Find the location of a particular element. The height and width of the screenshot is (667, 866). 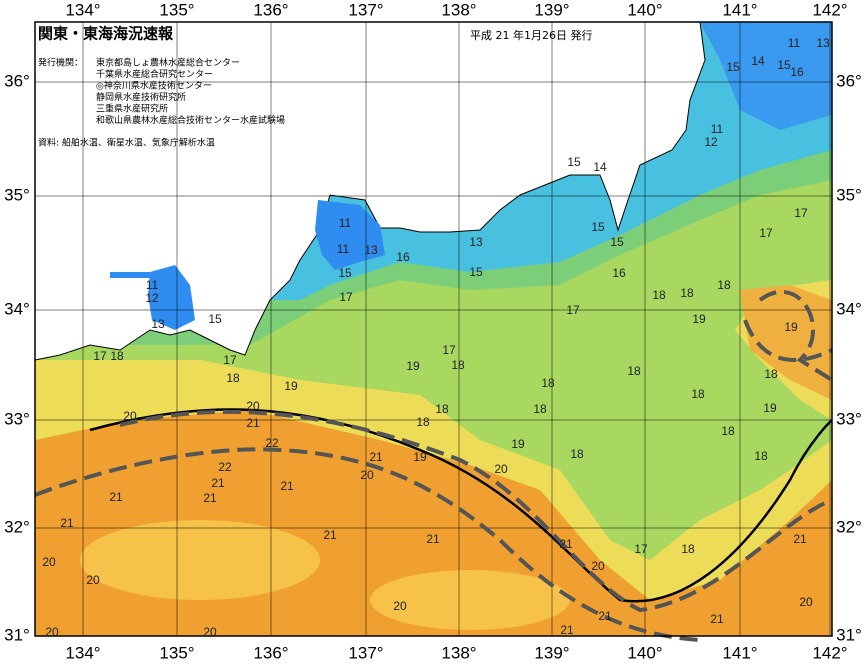

lat-label-right: 33° is located at coordinates (849, 418).